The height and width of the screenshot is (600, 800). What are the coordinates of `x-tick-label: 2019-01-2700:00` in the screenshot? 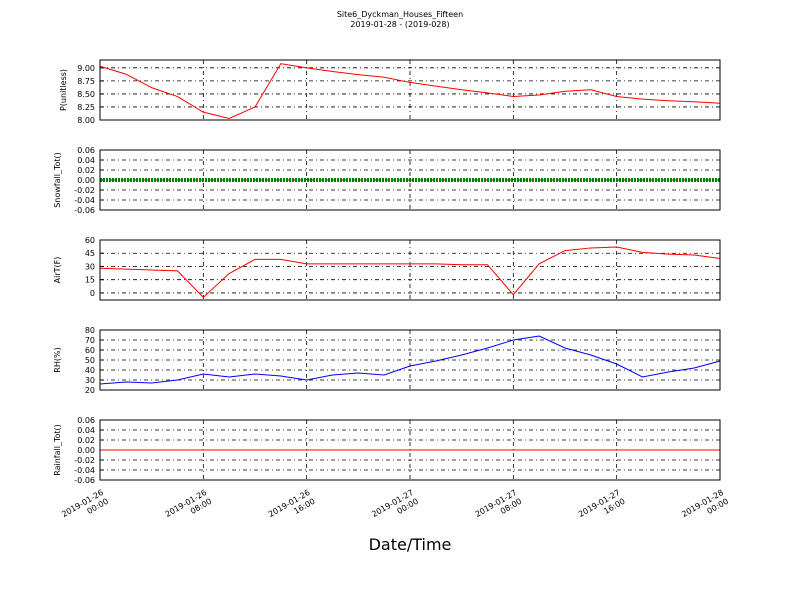 It's located at (395, 508).